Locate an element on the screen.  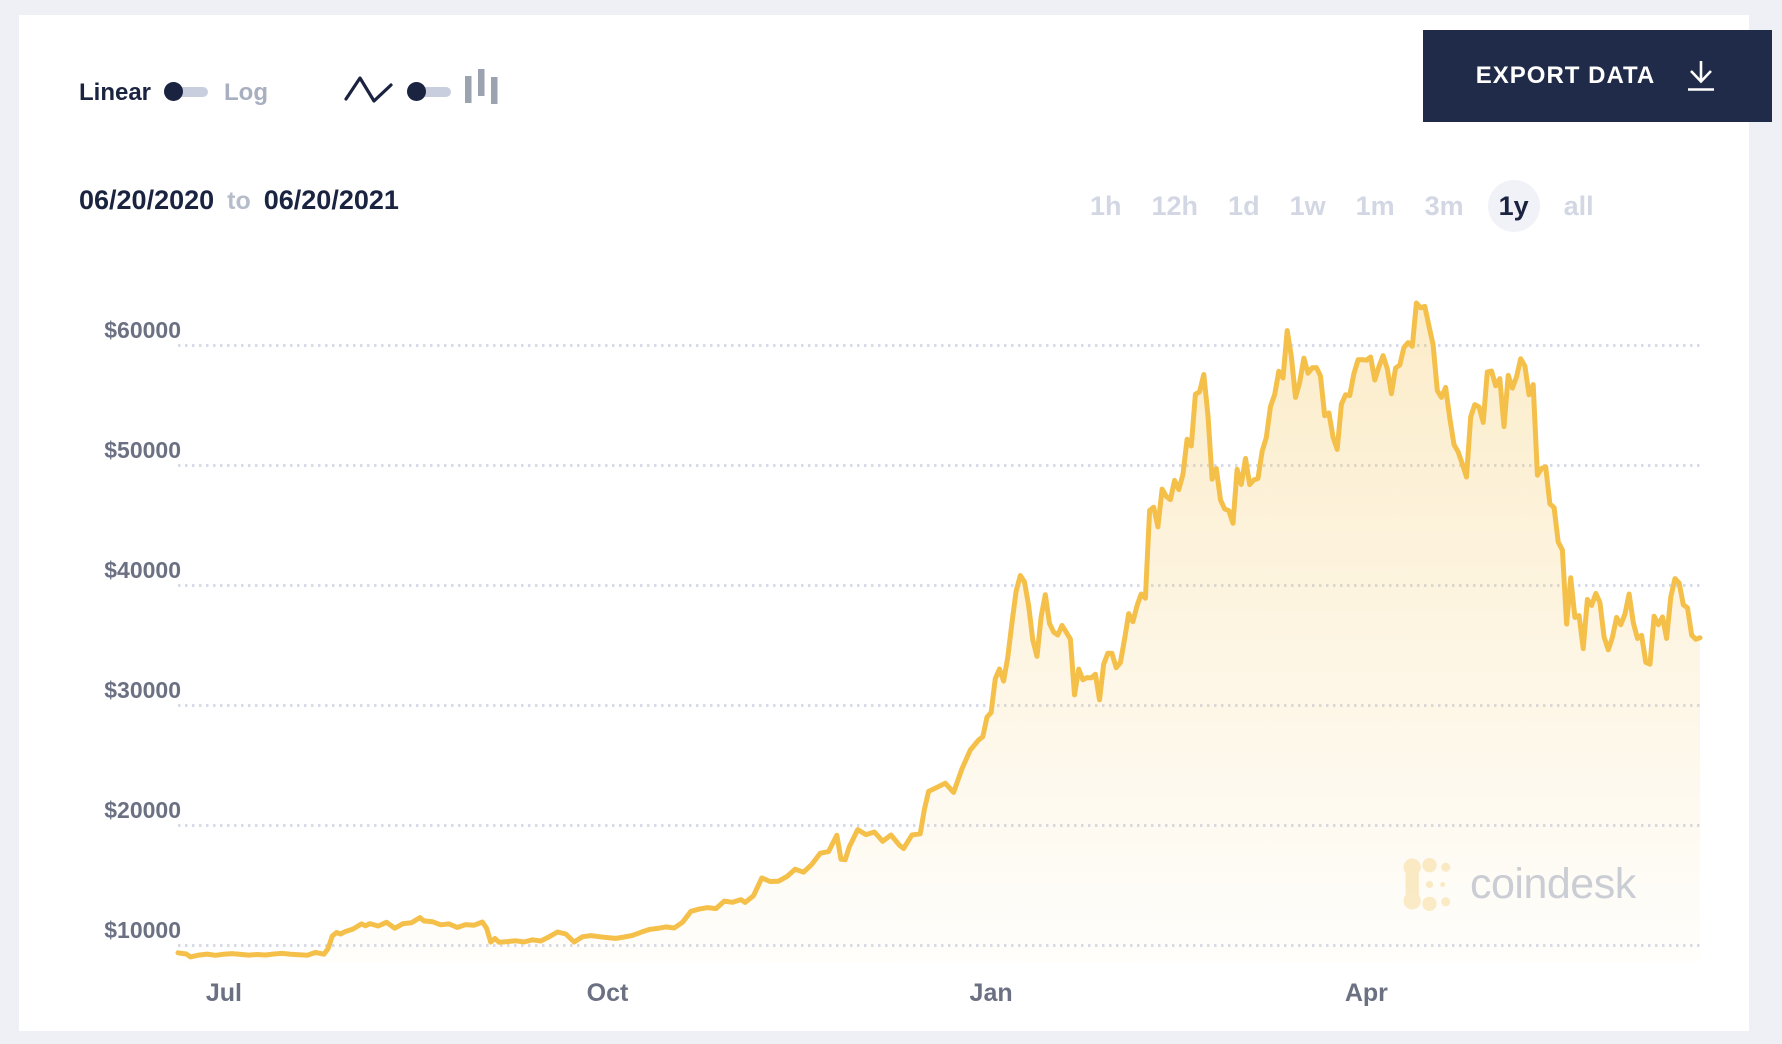
time-range-12h: 12h is located at coordinates (1175, 205).